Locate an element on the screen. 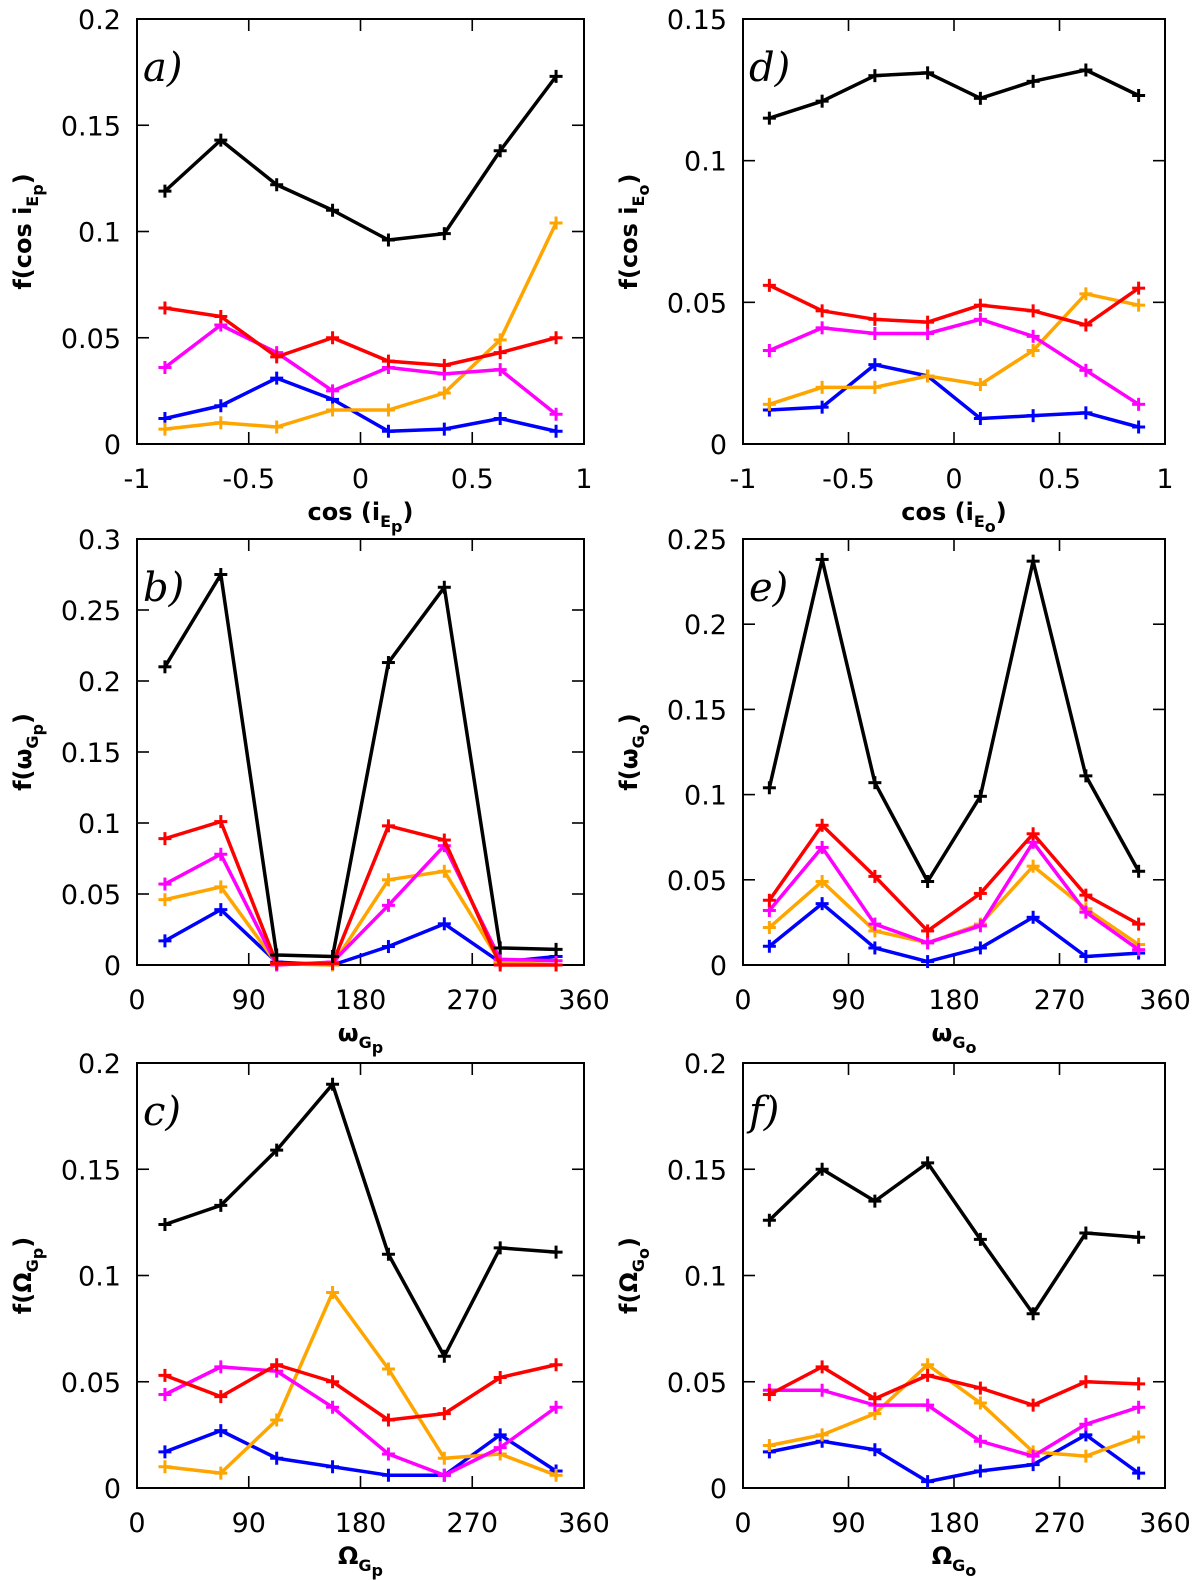  panel-tag: b) is located at coordinates (163, 588).